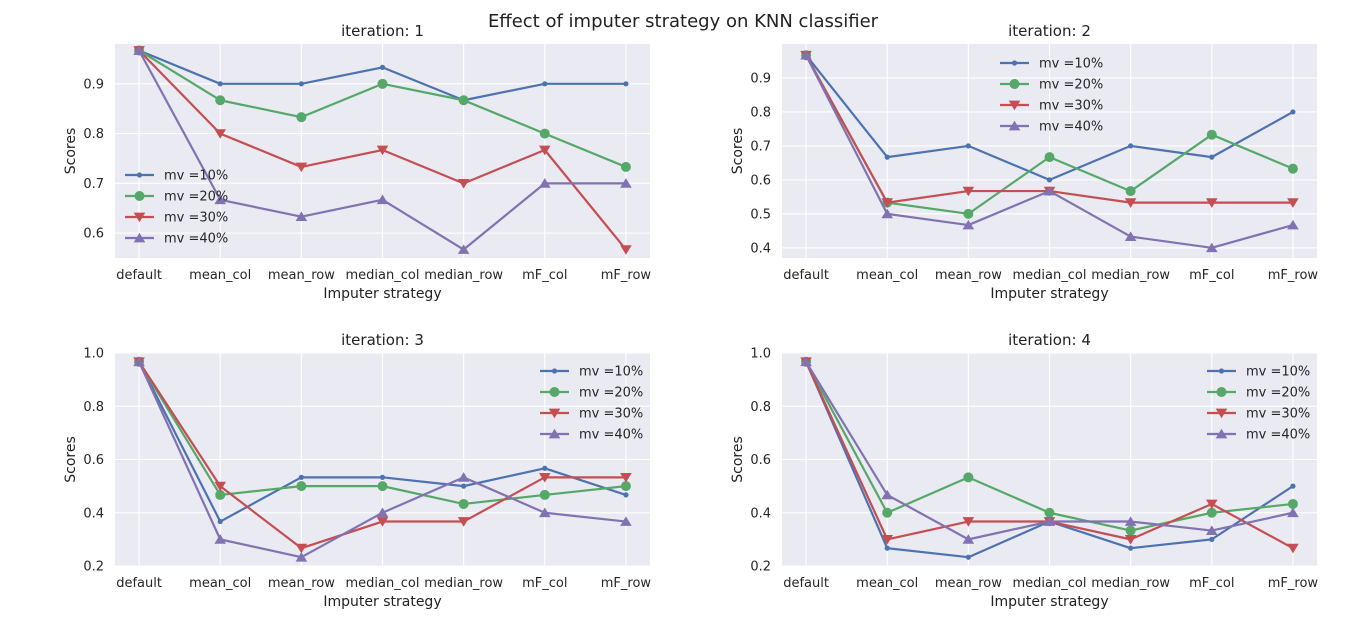 This screenshot has width=1366, height=637. Describe the element at coordinates (760, 146) in the screenshot. I see `y-tick-label: 0.7` at that location.